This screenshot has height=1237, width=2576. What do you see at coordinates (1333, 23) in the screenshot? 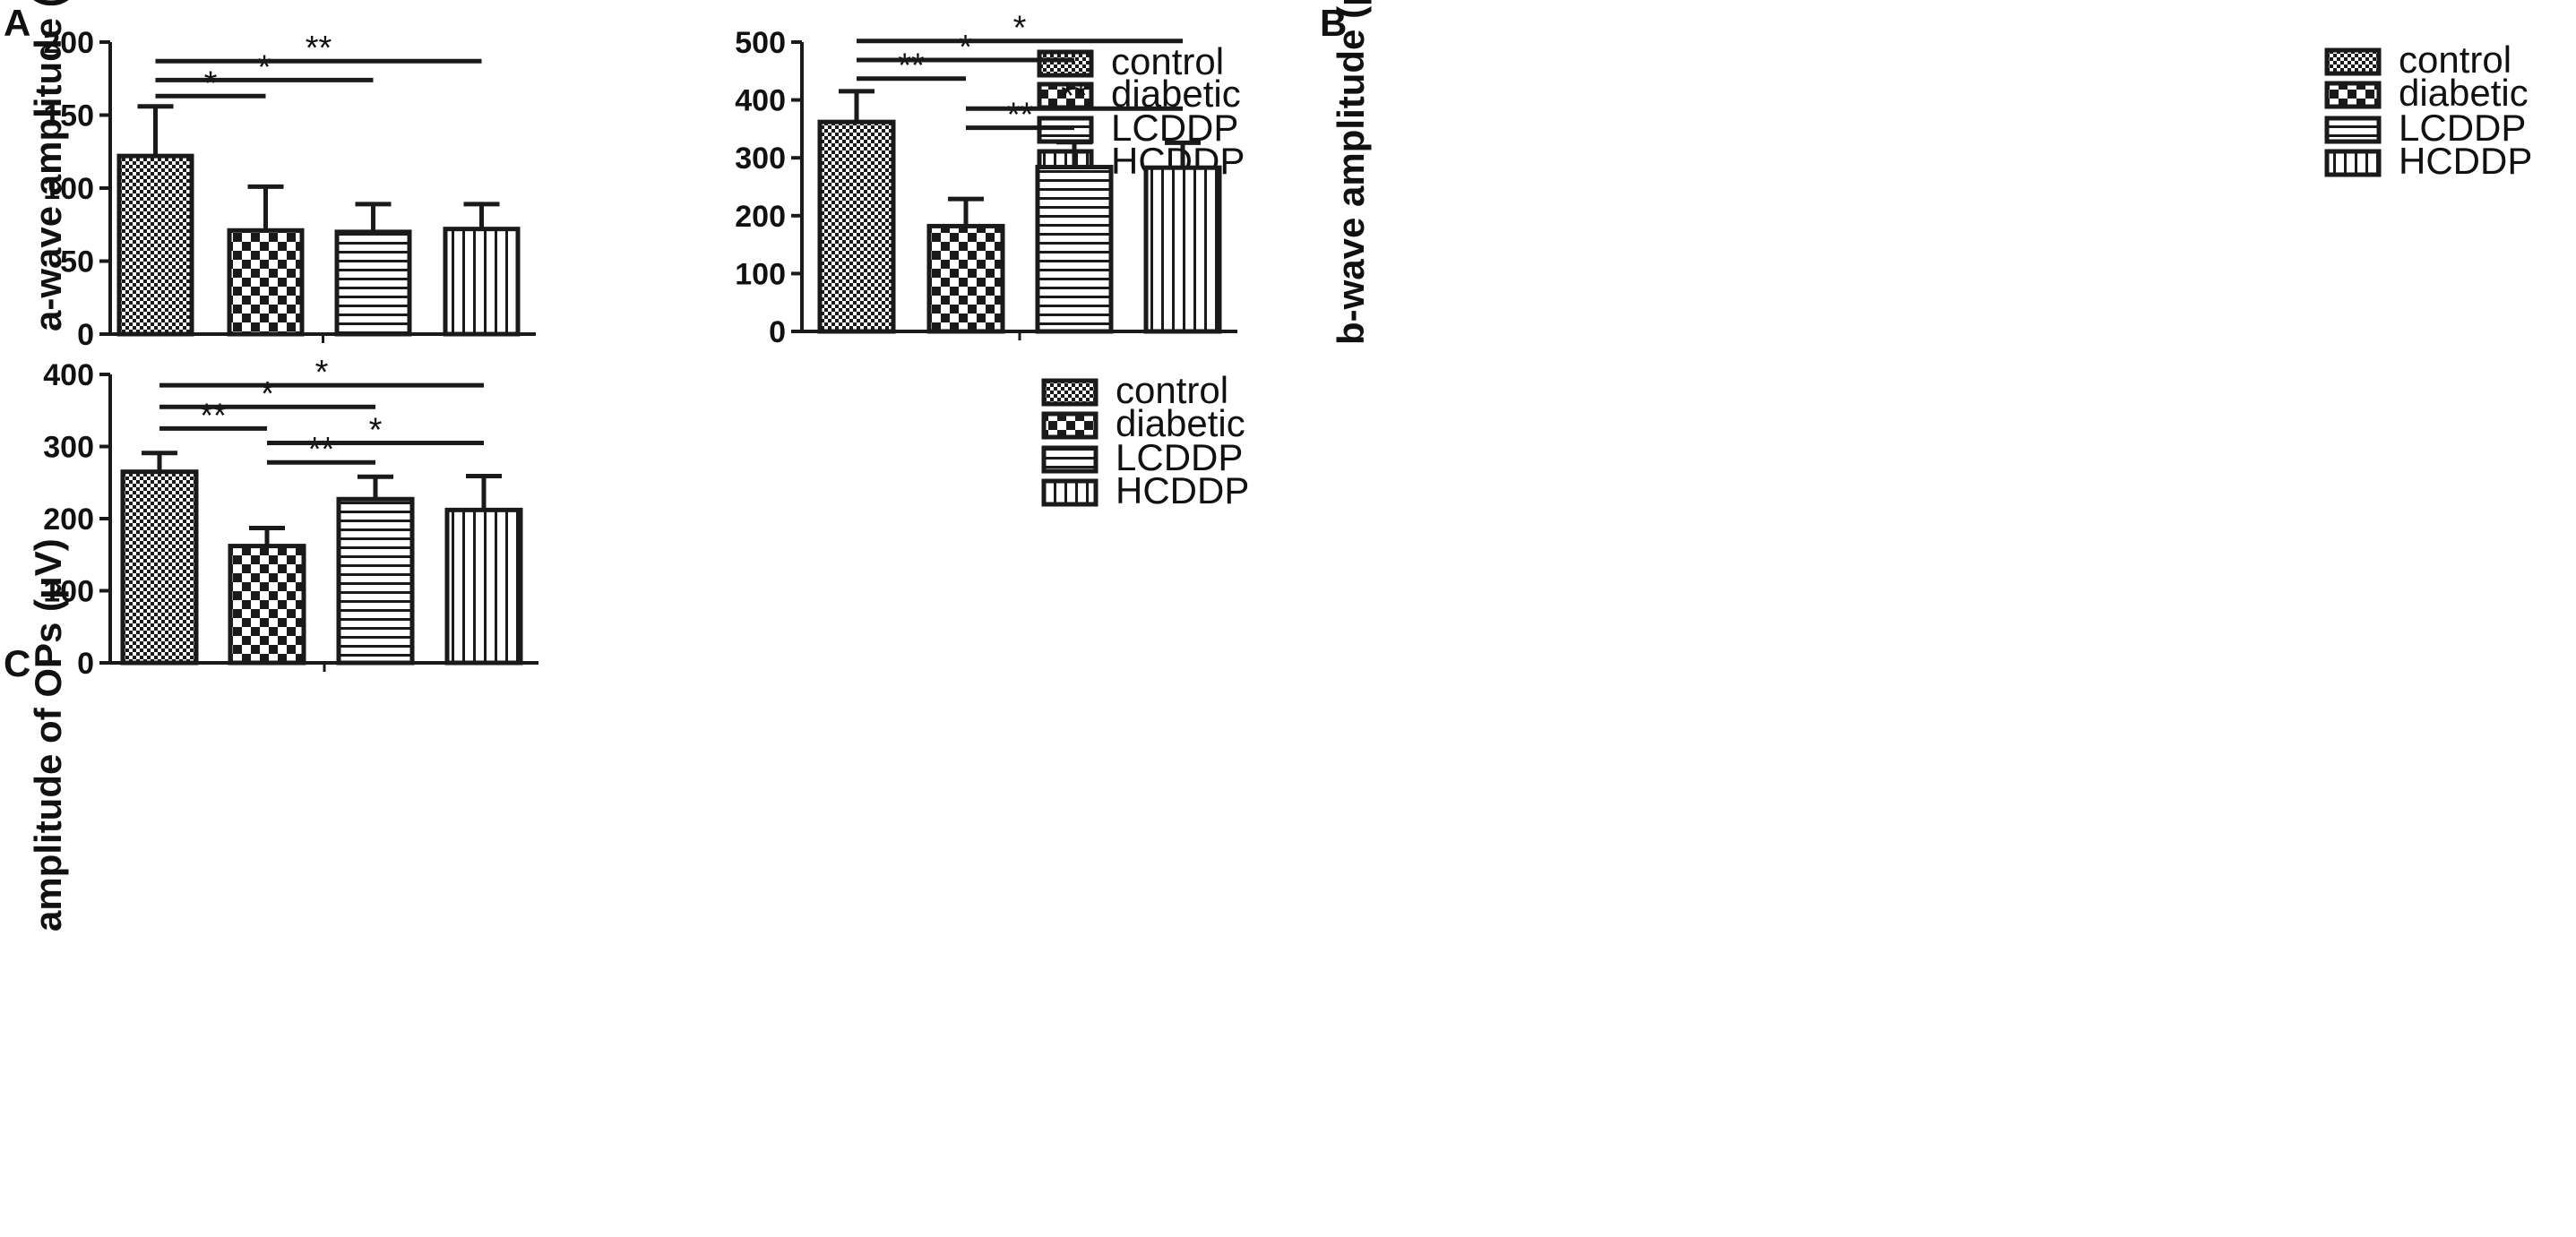
I see `panel-letter: B` at bounding box center [1333, 23].